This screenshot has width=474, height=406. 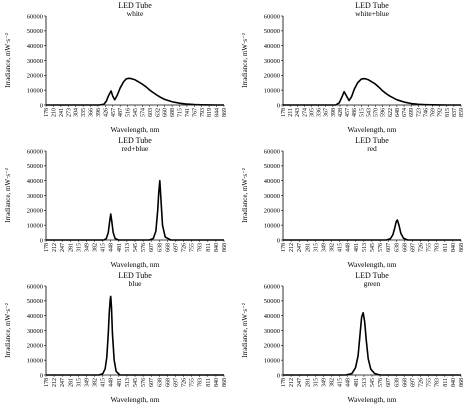 I want to click on x-tick-label: 487, so click(x=121, y=112).